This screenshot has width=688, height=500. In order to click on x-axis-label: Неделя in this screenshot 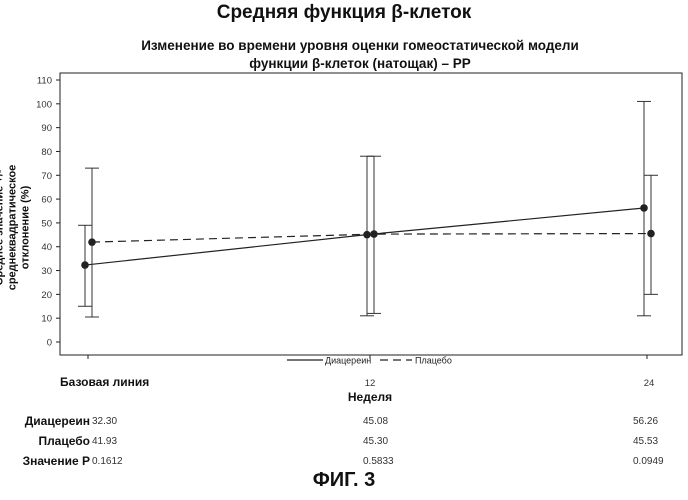, I will do `click(370, 397)`.